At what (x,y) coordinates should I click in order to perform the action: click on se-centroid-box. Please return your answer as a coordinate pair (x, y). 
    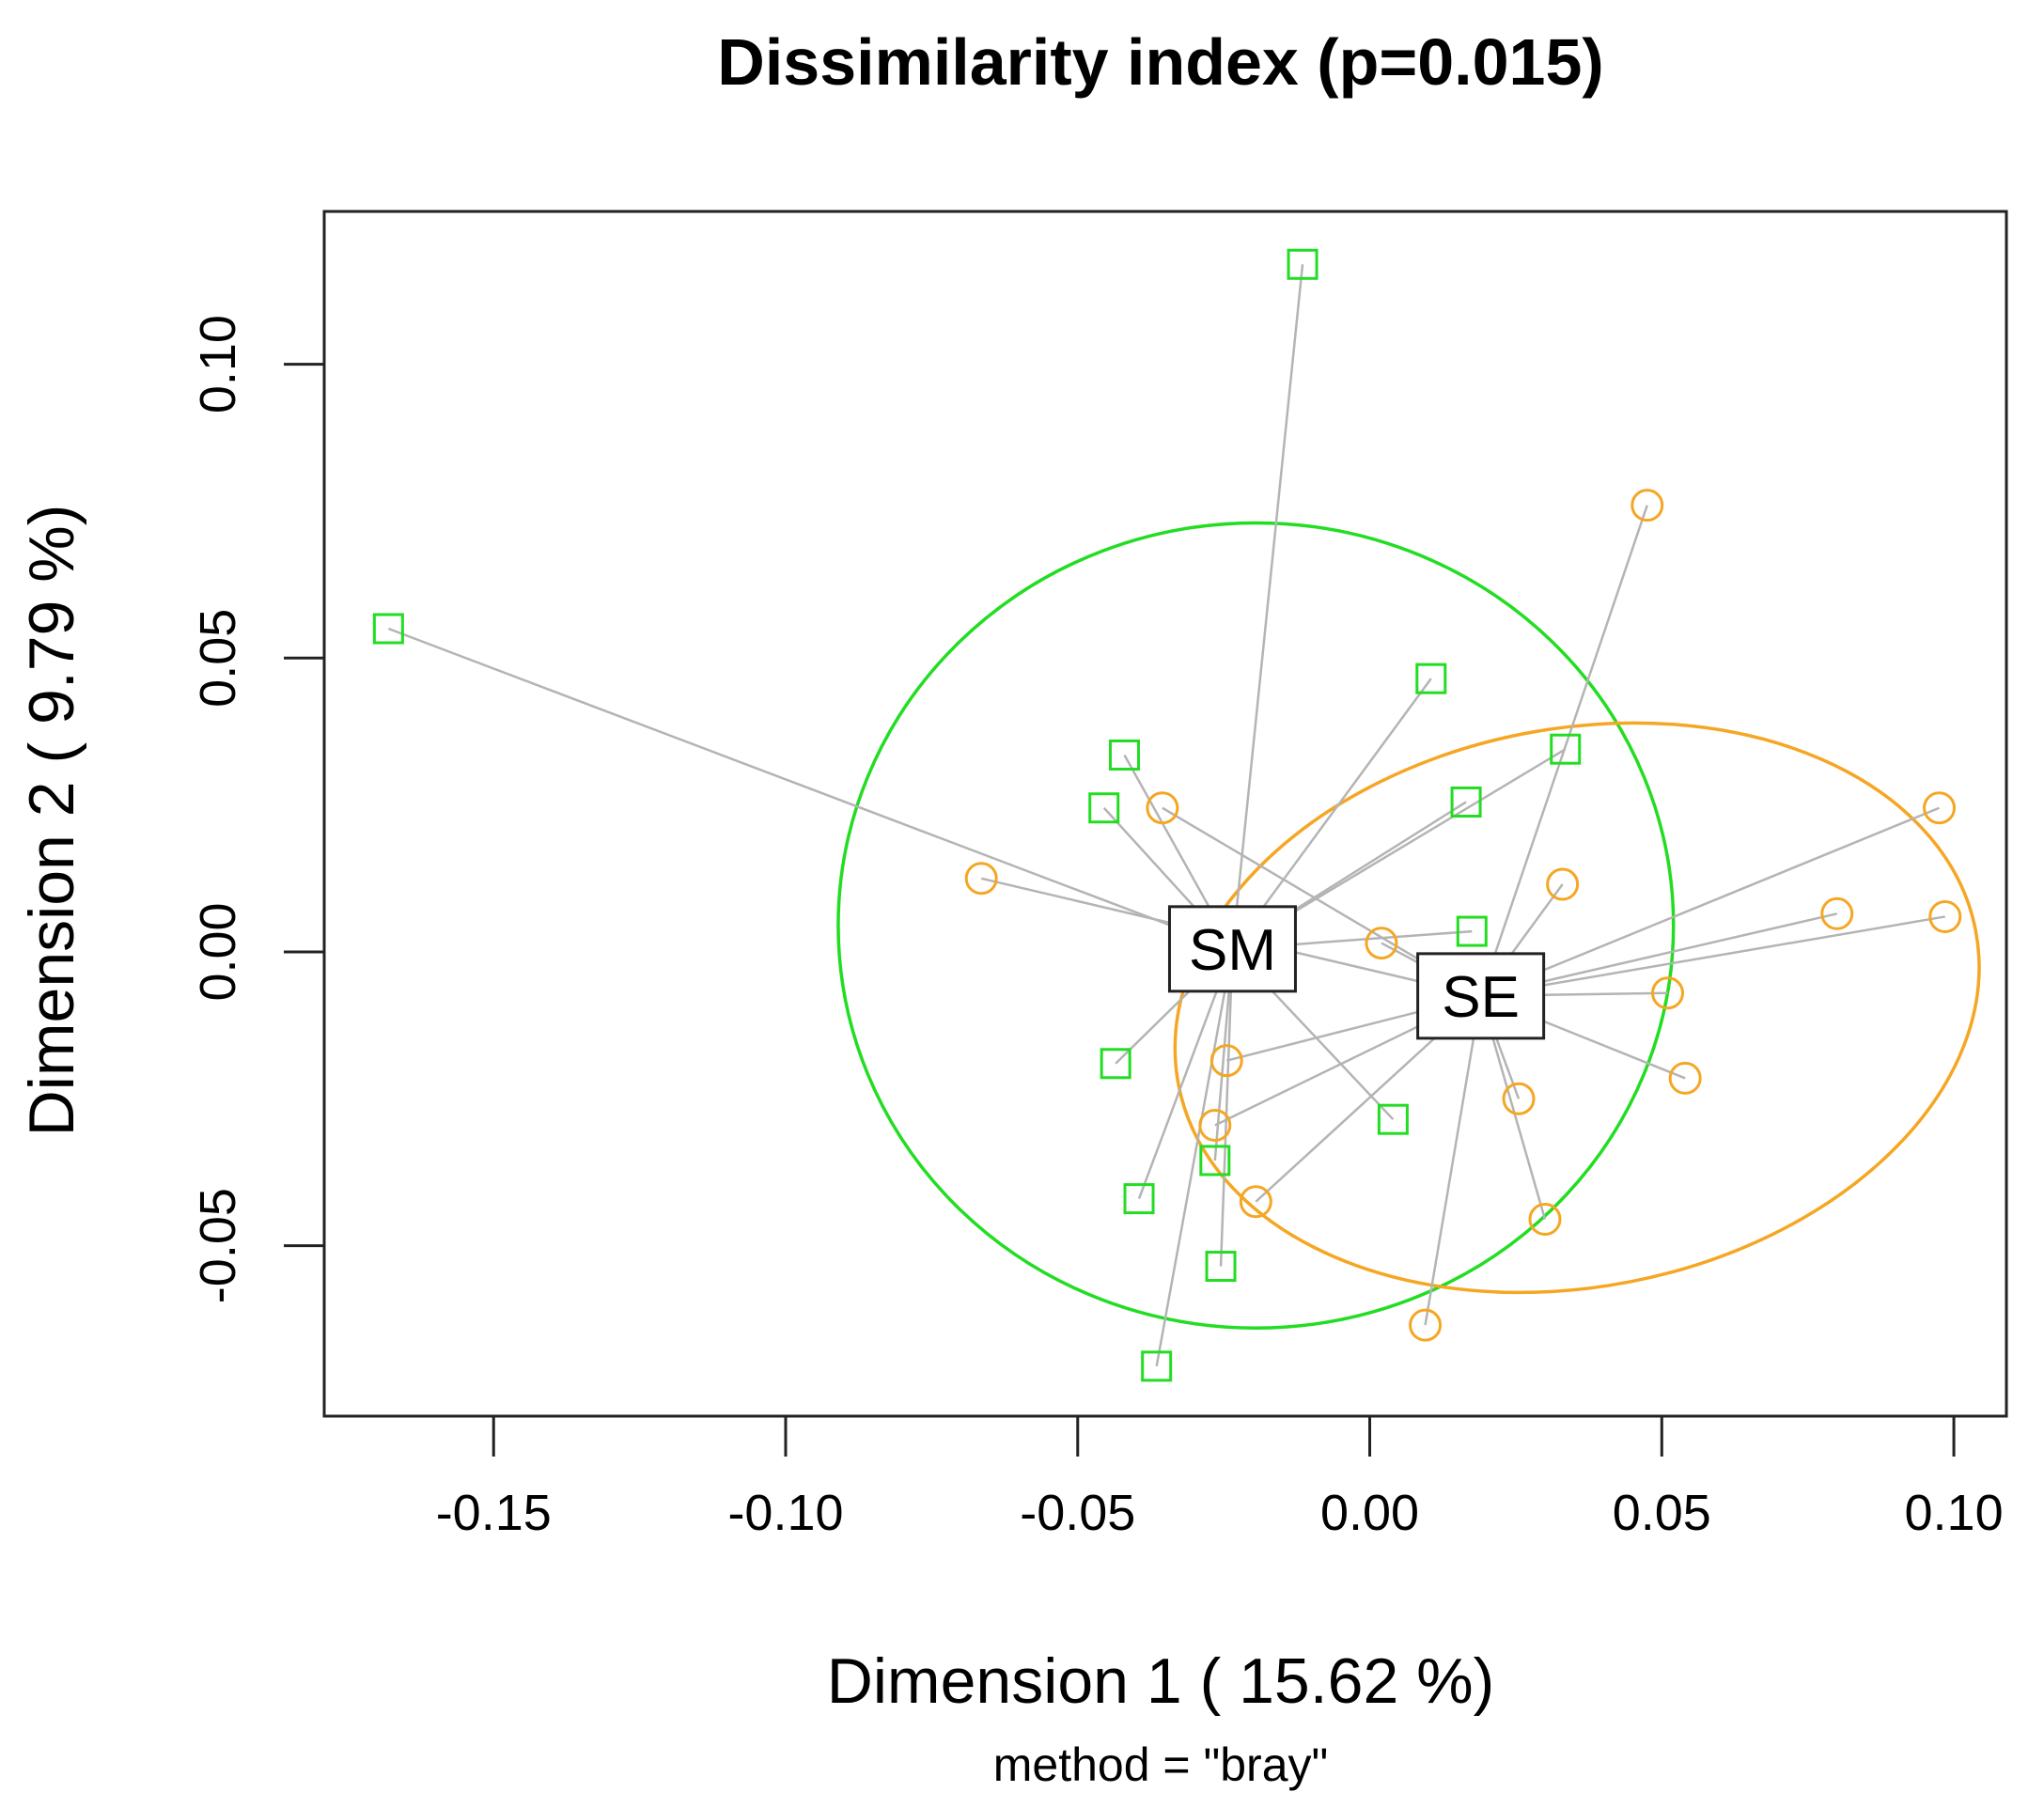
    Looking at the image, I should click on (1481, 996).